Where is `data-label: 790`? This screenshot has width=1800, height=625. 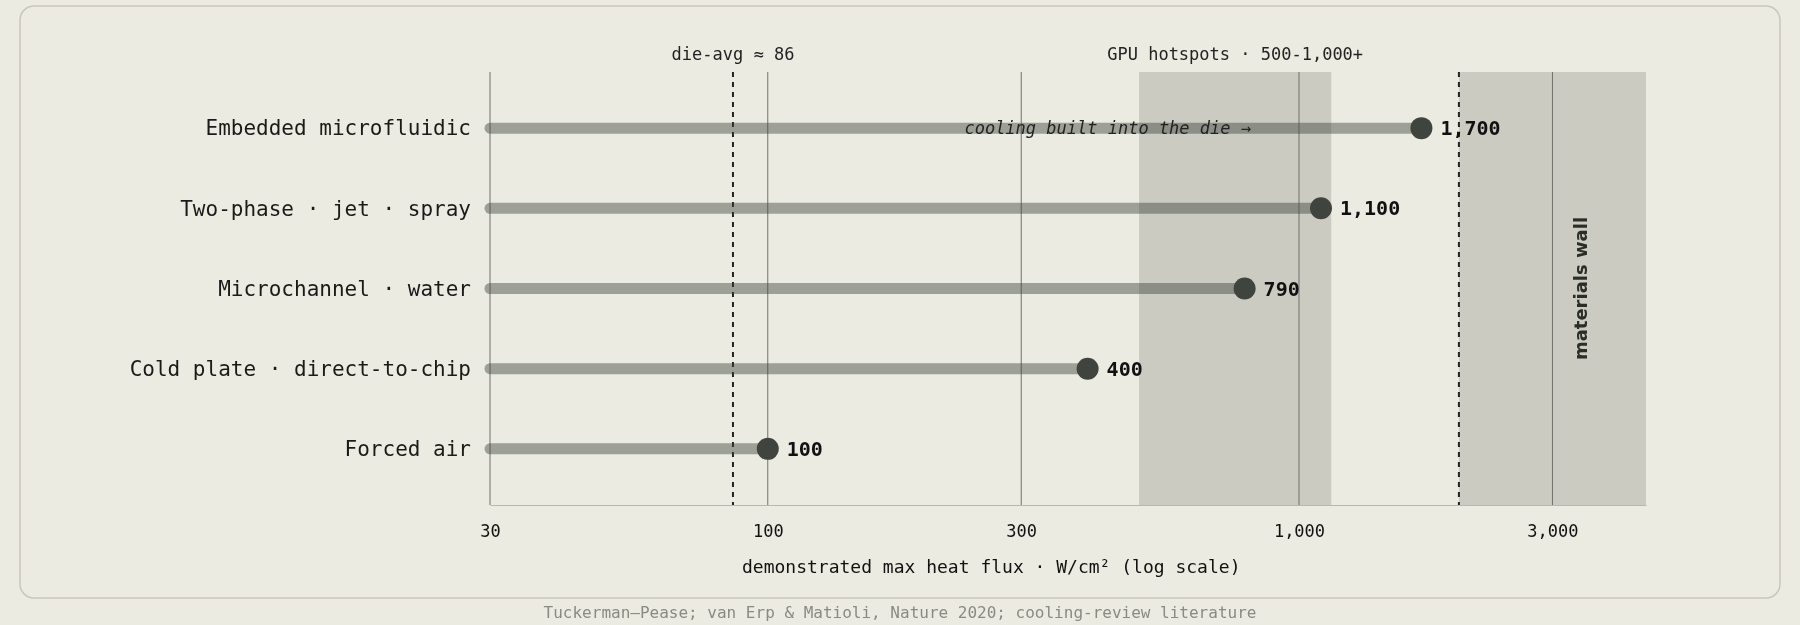
data-label: 790 is located at coordinates (1281, 288).